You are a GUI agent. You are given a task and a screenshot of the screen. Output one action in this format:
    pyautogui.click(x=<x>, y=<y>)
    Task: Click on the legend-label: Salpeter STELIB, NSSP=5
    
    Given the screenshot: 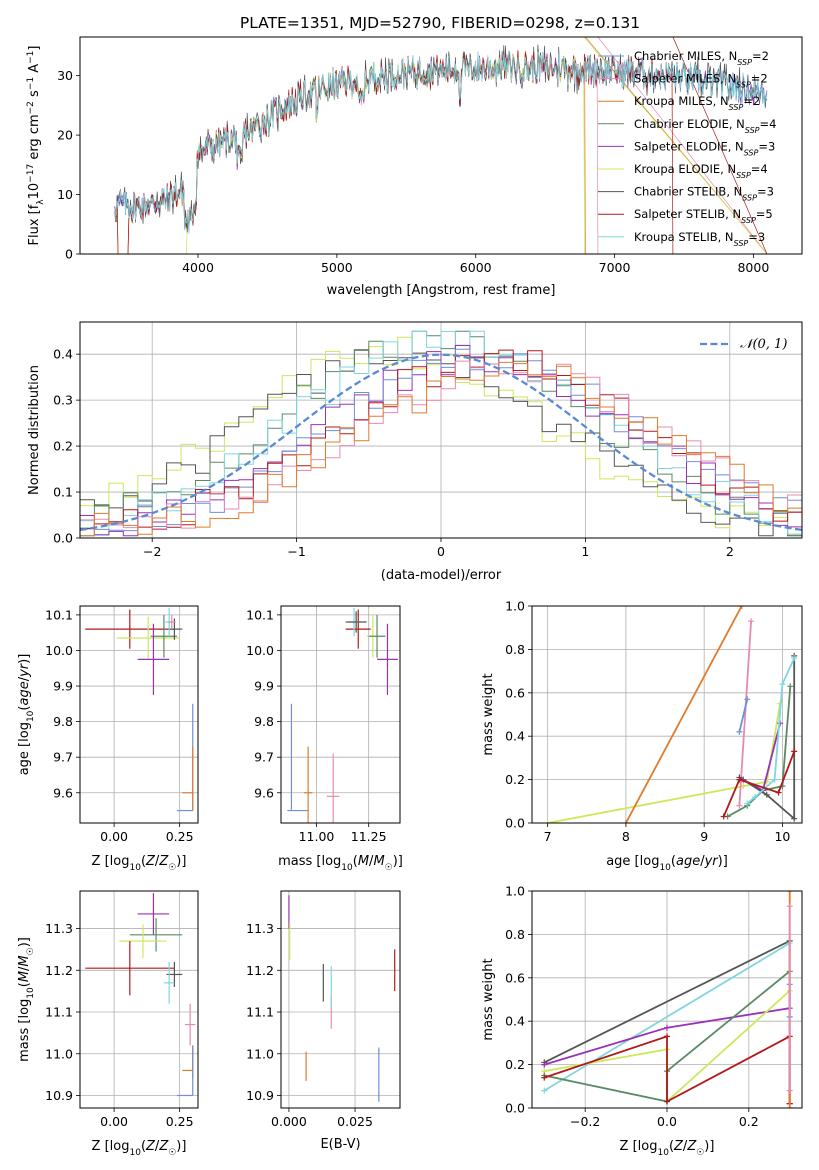 What is the action you would take?
    pyautogui.click(x=703, y=216)
    